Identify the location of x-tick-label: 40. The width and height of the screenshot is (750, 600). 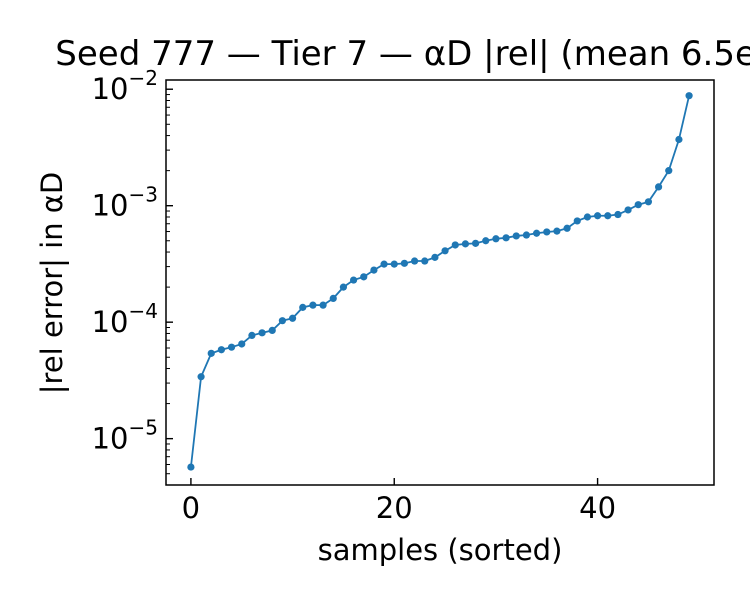
(597, 508).